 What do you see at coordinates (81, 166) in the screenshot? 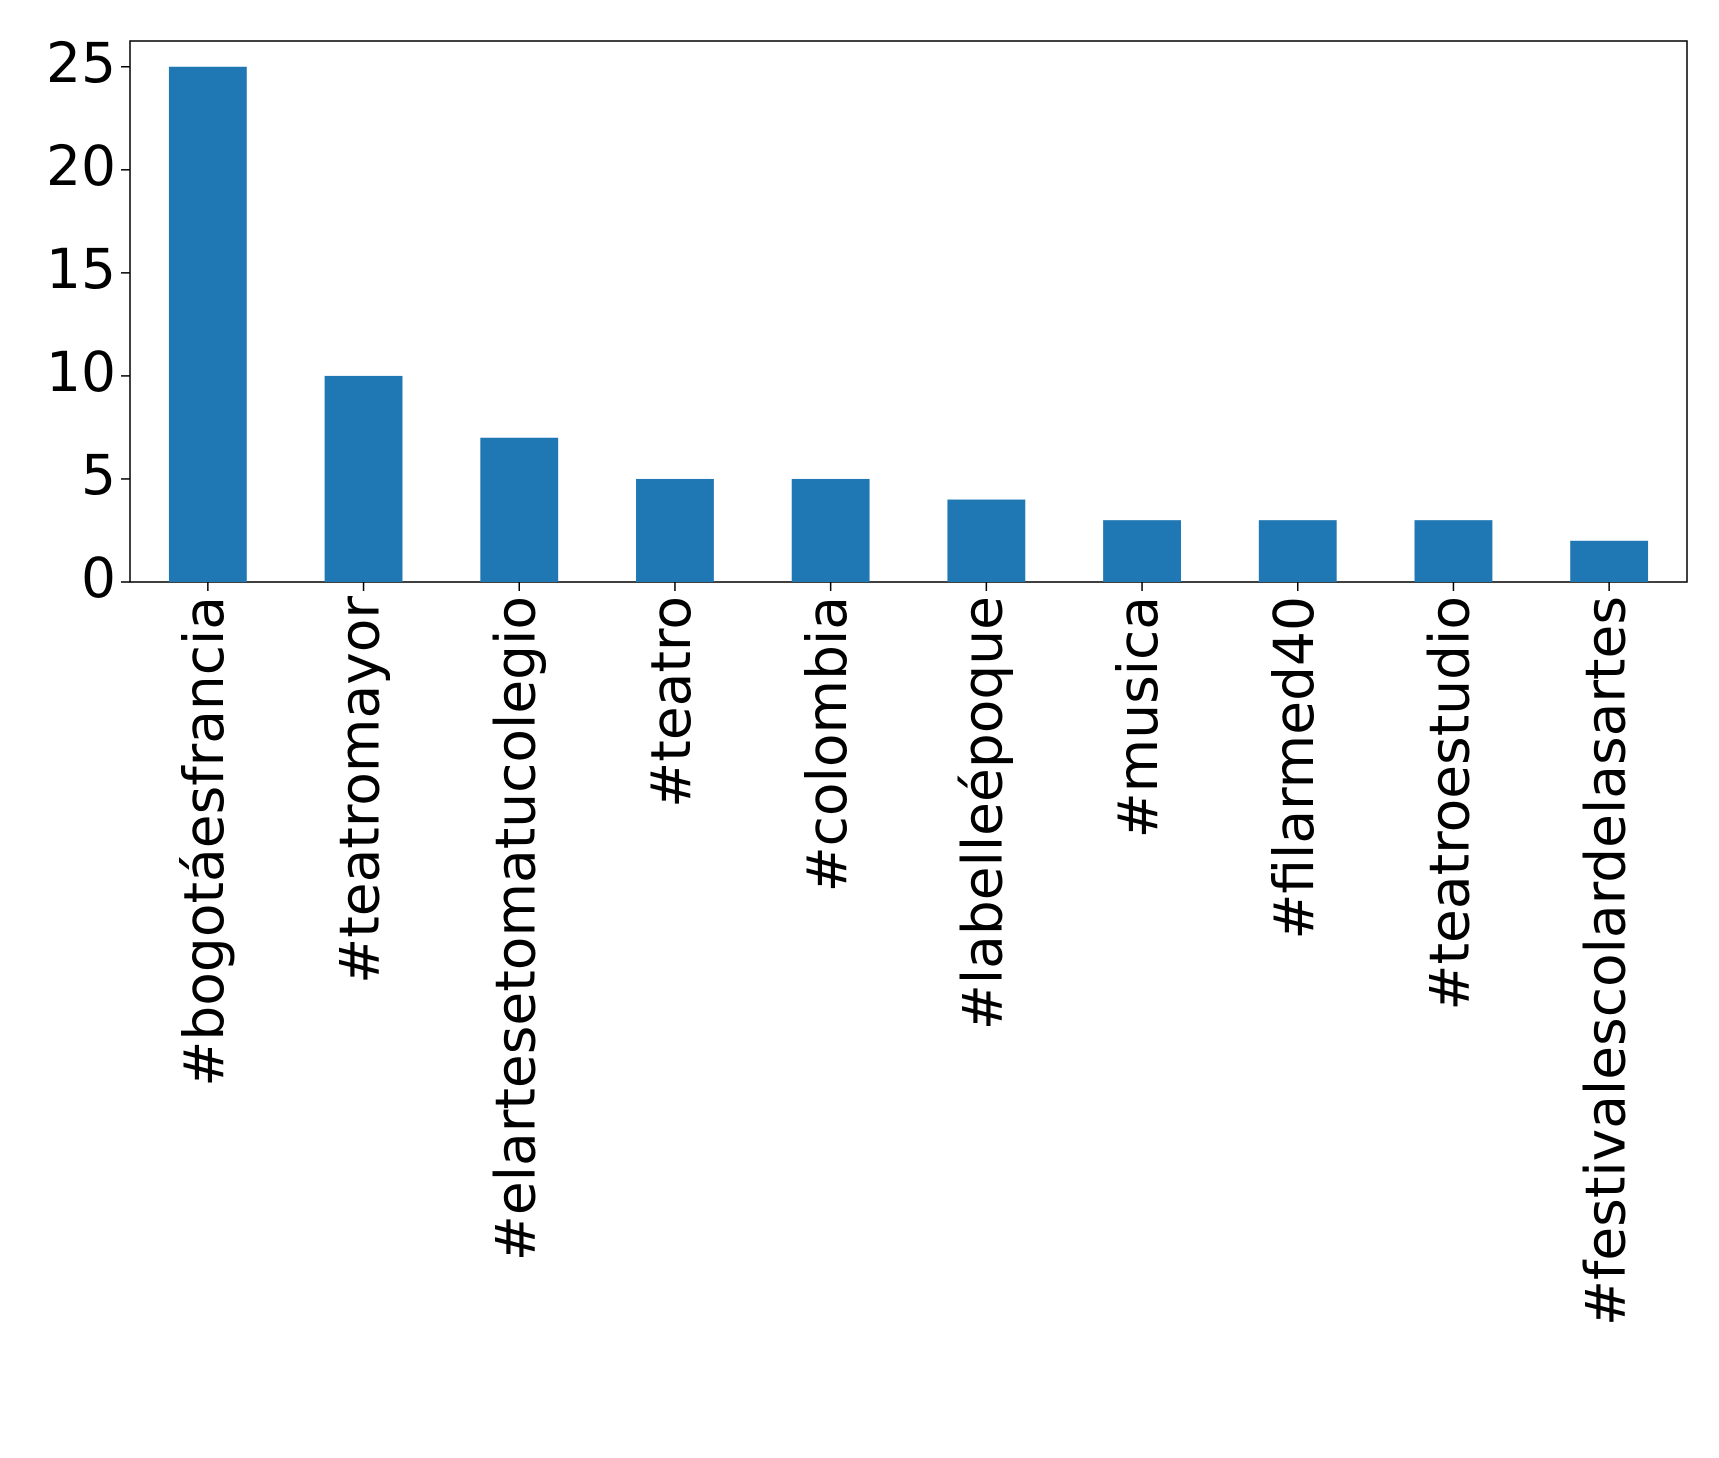
I see `y-tick-label: 20` at bounding box center [81, 166].